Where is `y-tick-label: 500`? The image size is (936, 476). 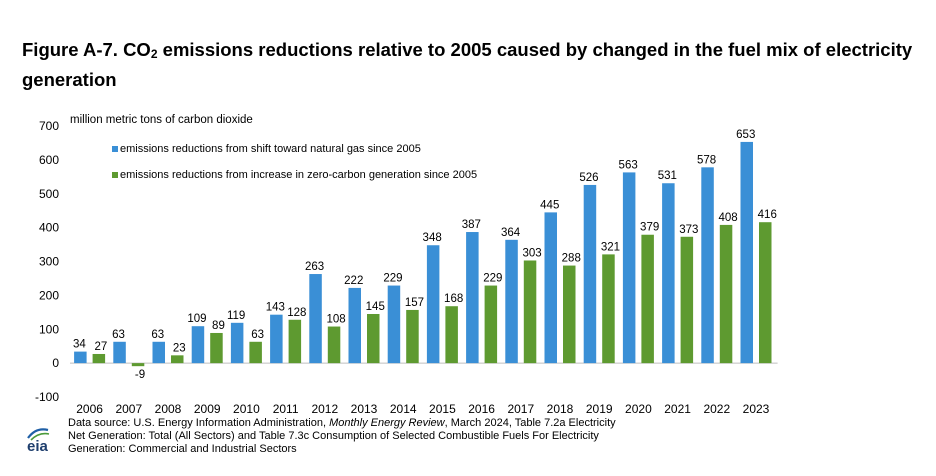
y-tick-label: 500 is located at coordinates (49, 194).